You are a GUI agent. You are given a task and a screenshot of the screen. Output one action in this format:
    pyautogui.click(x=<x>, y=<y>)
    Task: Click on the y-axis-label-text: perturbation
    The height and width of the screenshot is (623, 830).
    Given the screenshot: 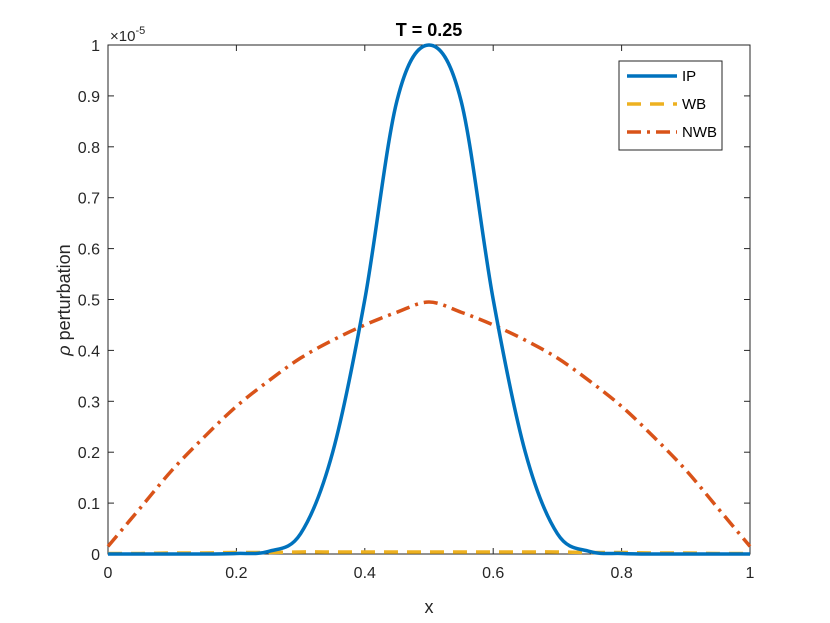 What is the action you would take?
    pyautogui.click(x=64, y=294)
    